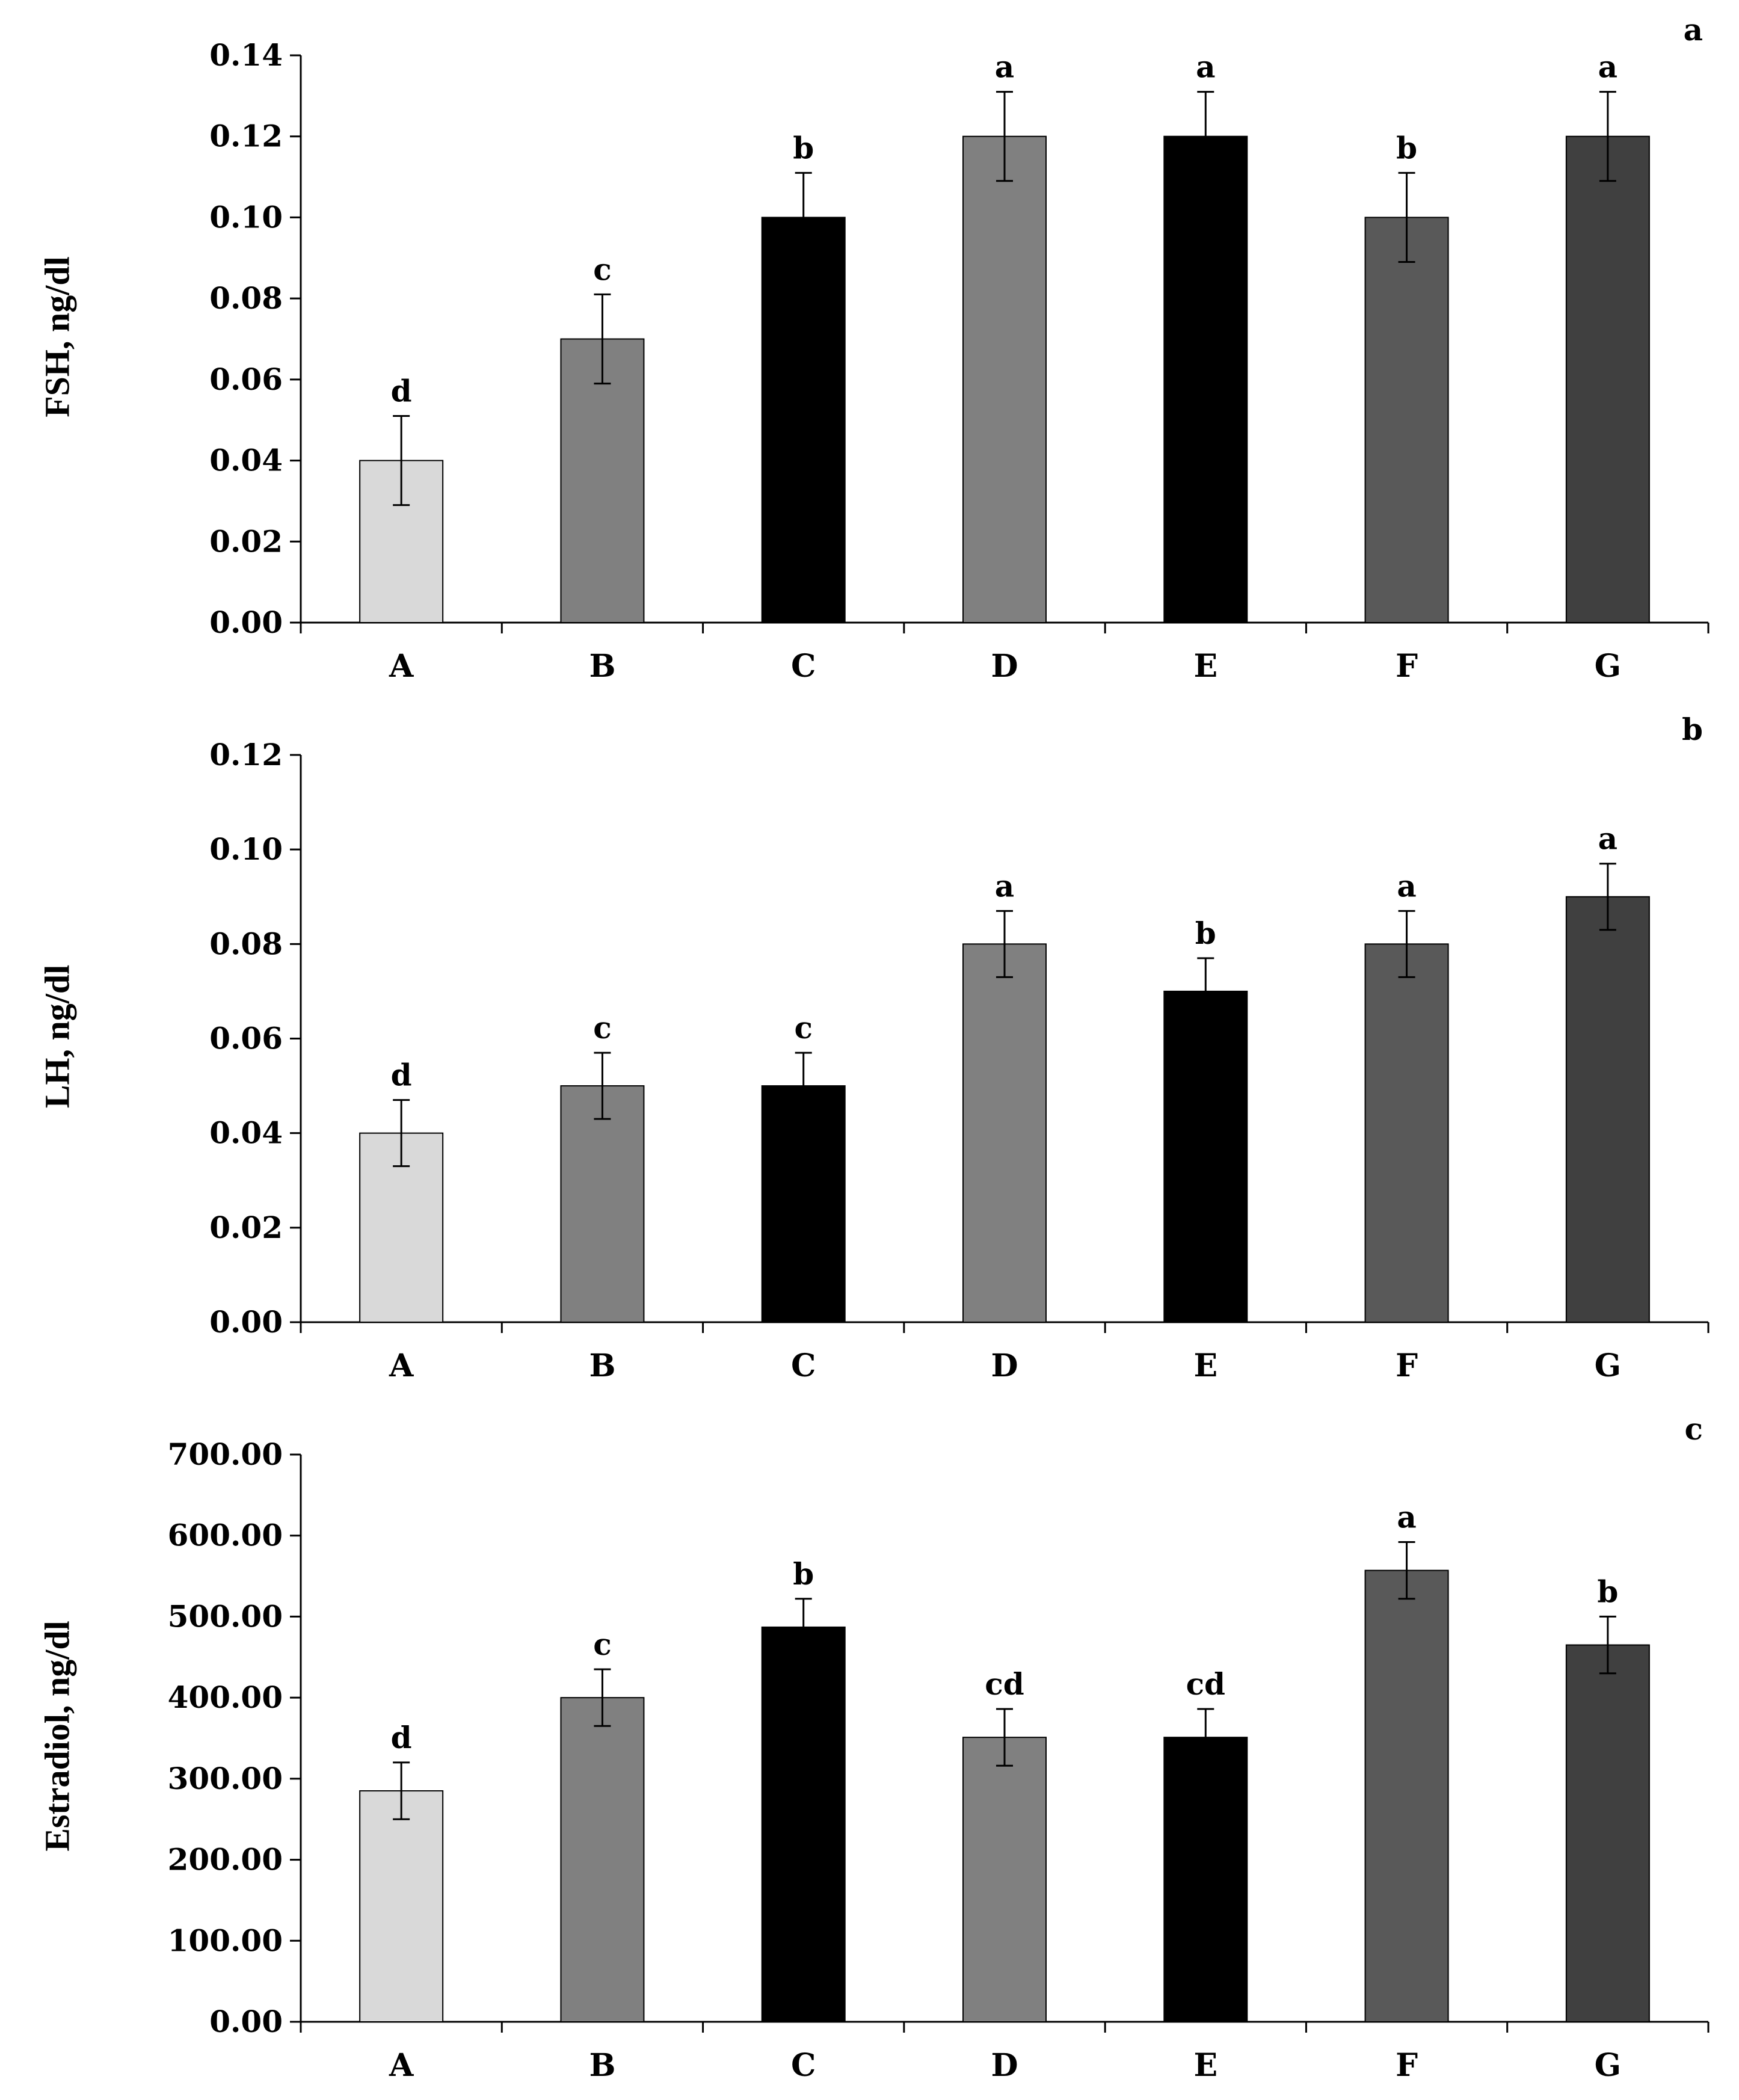 The height and width of the screenshot is (2100, 1739). I want to click on panel-label: c, so click(1693, 1429).